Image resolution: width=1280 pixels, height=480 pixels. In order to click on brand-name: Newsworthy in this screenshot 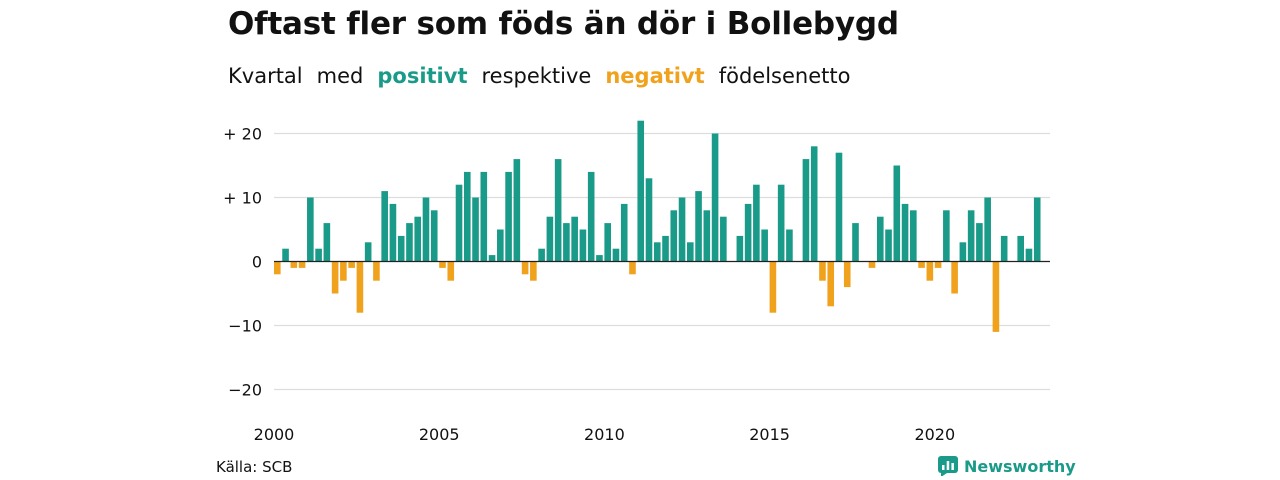, I will do `click(1020, 466)`.